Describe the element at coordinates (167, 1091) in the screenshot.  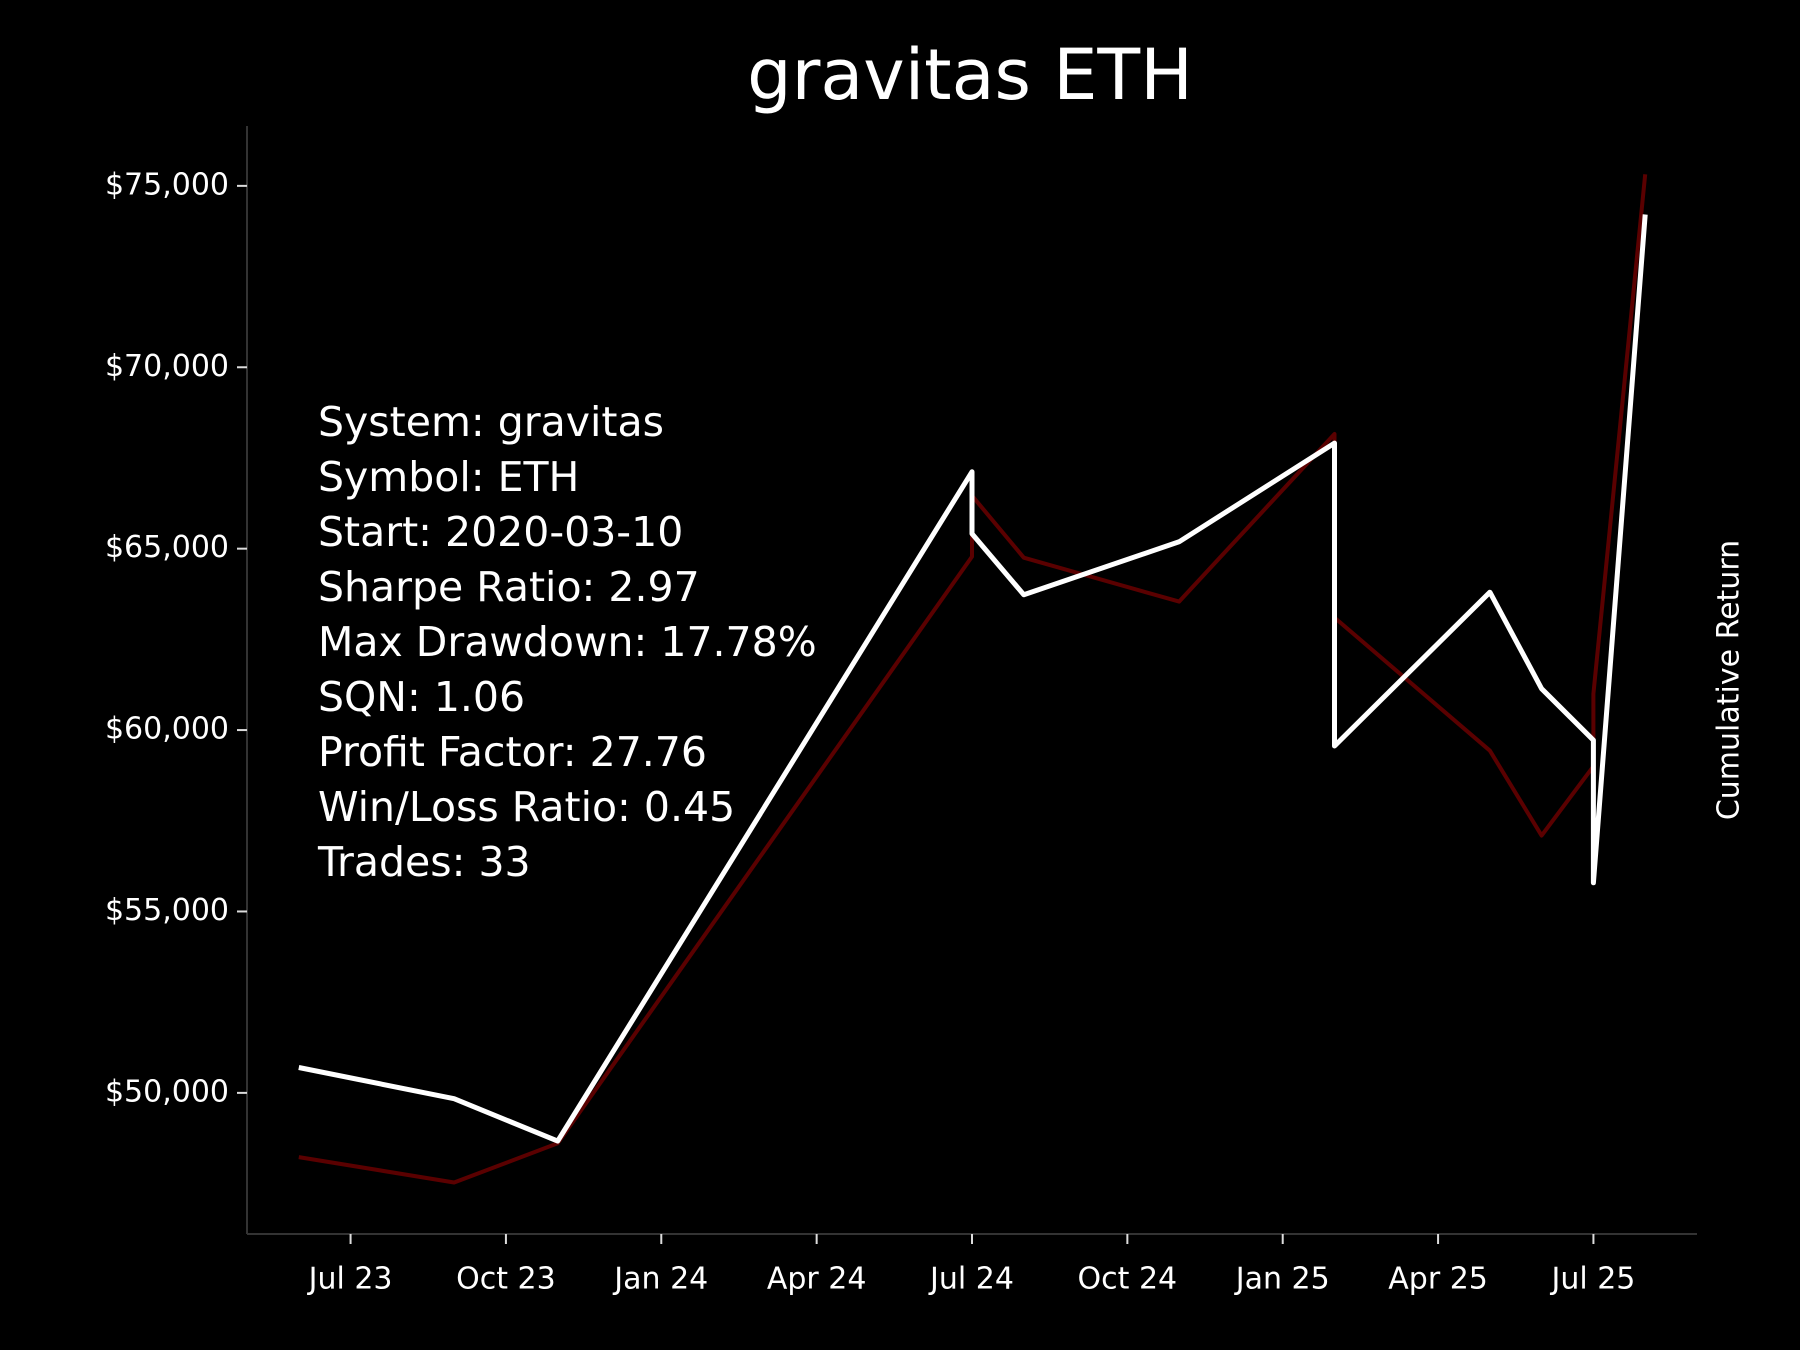
I see `y-tick-label: $50,000` at that location.